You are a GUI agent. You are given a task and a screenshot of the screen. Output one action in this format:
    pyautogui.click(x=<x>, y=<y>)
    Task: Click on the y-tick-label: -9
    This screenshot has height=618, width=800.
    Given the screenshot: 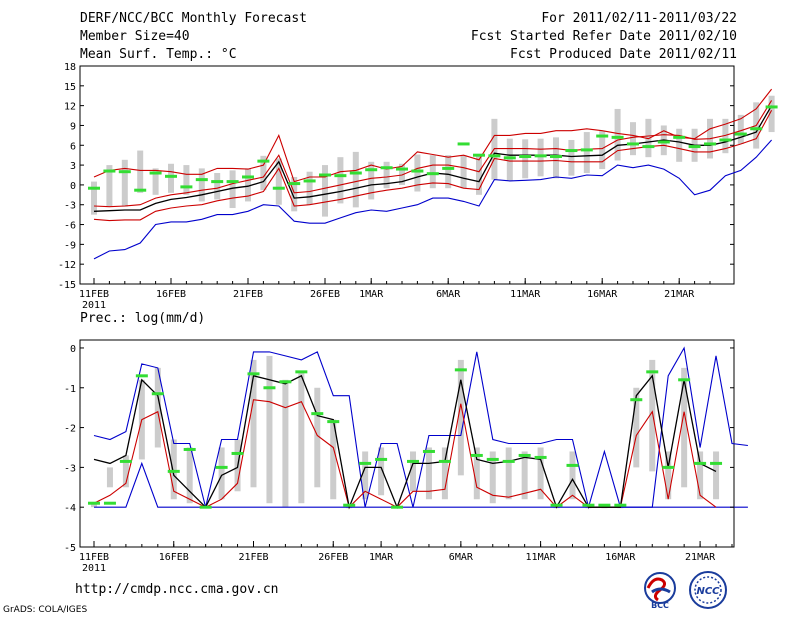 What is the action you would take?
    pyautogui.click(x=70, y=245)
    